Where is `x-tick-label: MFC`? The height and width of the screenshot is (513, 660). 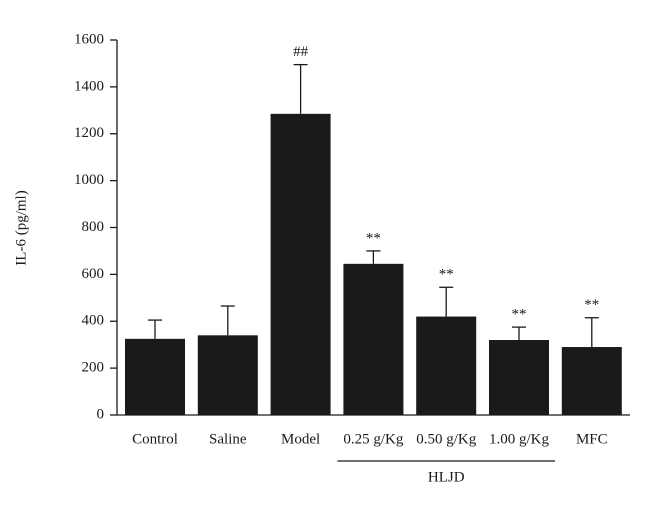 x-tick-label: MFC is located at coordinates (592, 439).